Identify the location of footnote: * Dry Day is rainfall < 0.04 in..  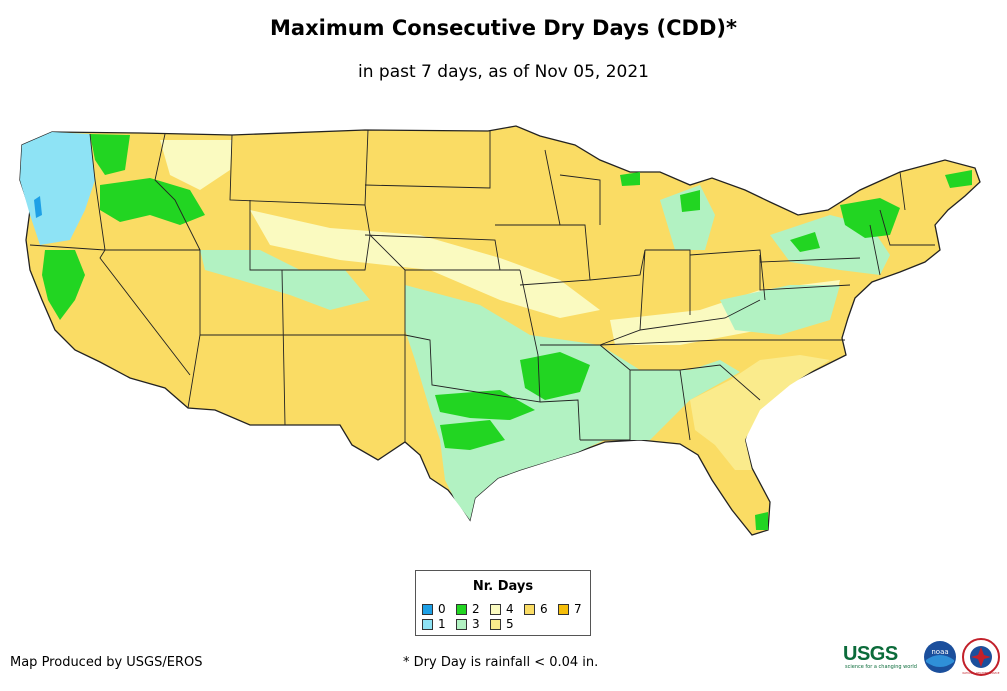
(501, 662).